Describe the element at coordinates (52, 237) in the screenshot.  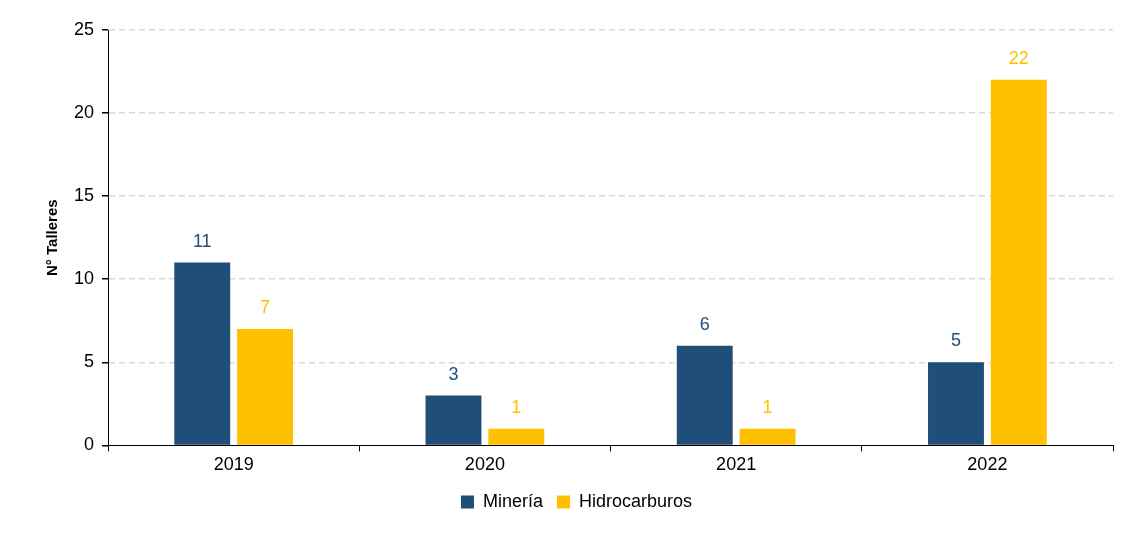
I see `y-axis-title: N° Talleres` at that location.